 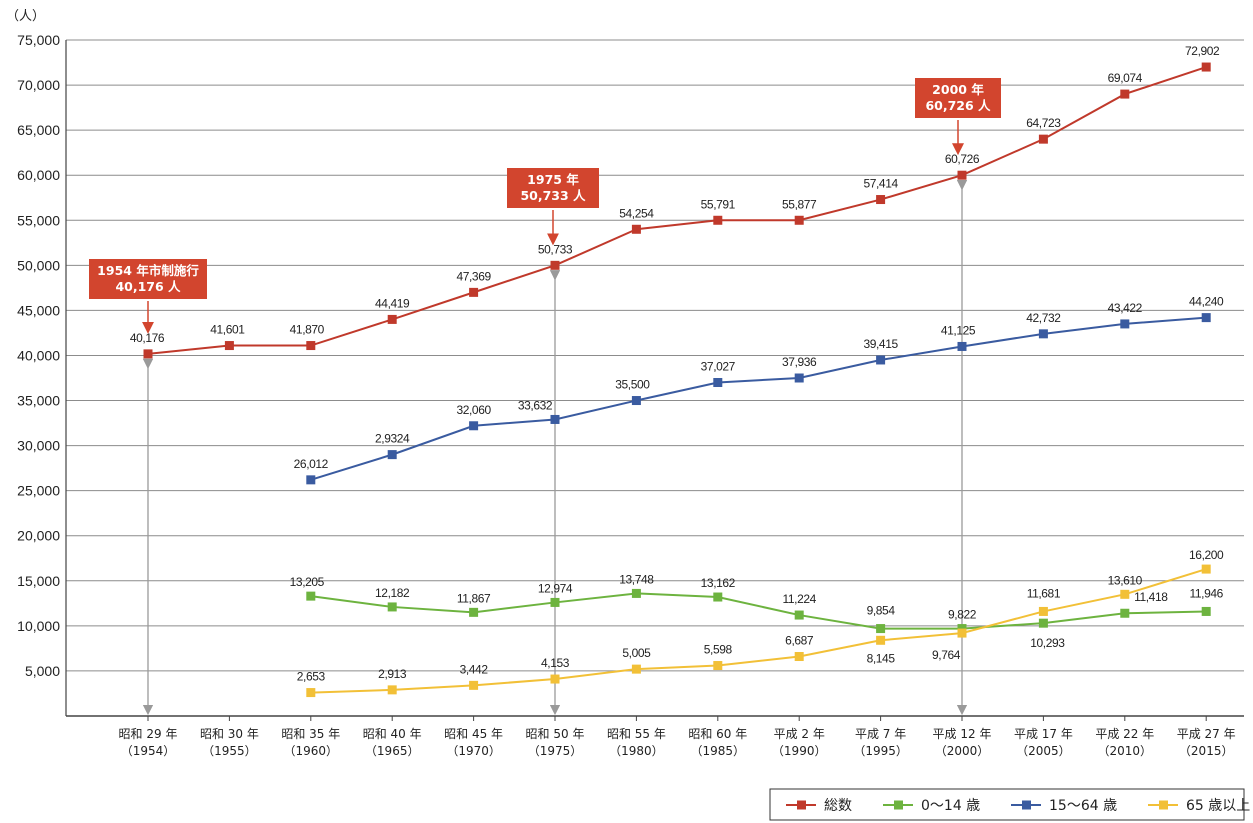 What do you see at coordinates (474, 669) in the screenshot?
I see `data-label: 3,442` at bounding box center [474, 669].